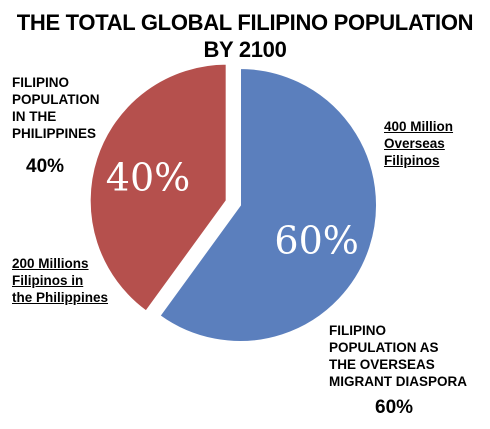 This screenshot has width=490, height=429. What do you see at coordinates (45, 166) in the screenshot?
I see `philippines-percent-label: 40%` at bounding box center [45, 166].